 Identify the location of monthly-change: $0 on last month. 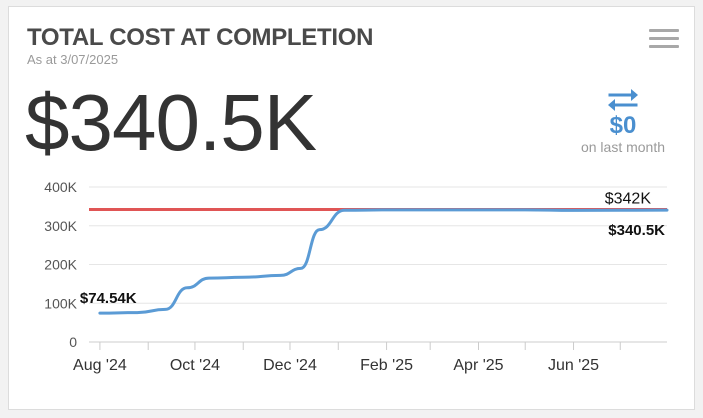
(623, 121).